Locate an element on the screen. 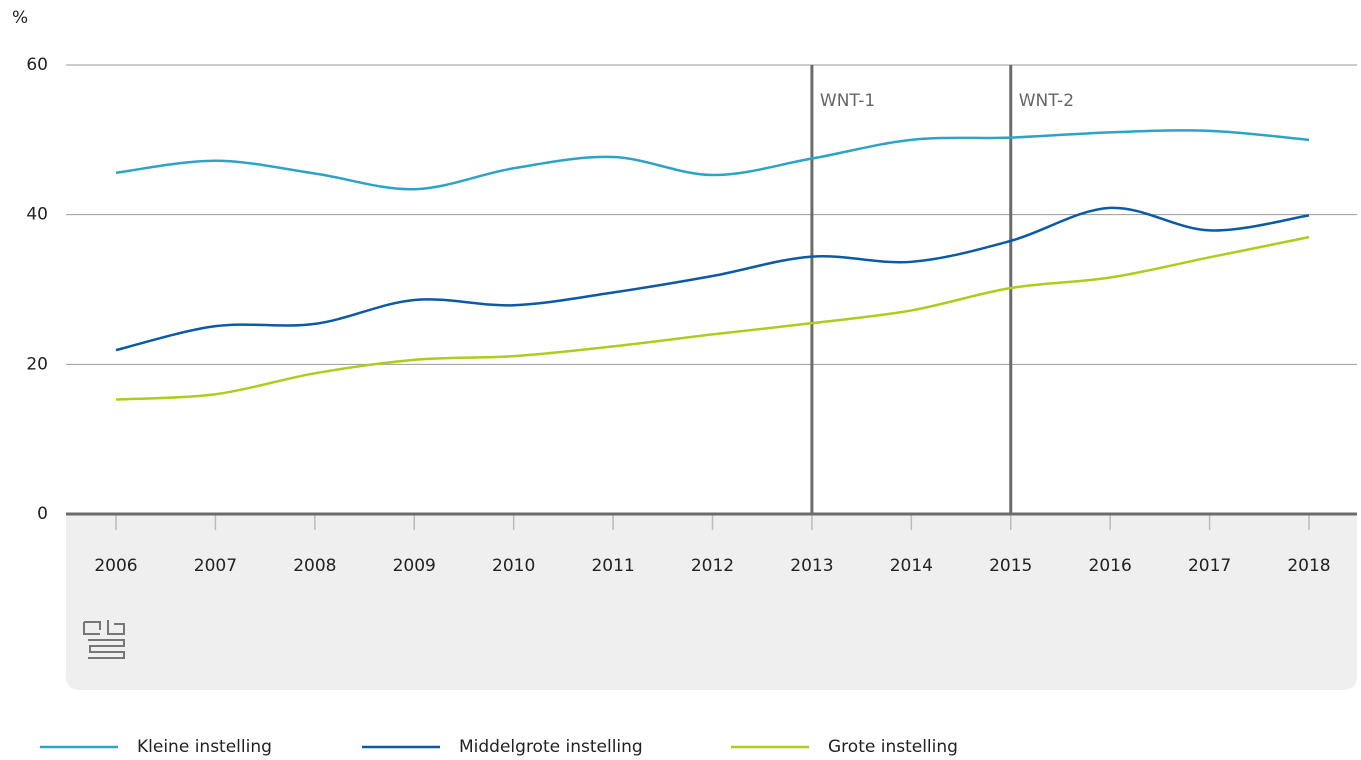 The width and height of the screenshot is (1361, 760). annotation-label: WNT-2 is located at coordinates (1046, 101).